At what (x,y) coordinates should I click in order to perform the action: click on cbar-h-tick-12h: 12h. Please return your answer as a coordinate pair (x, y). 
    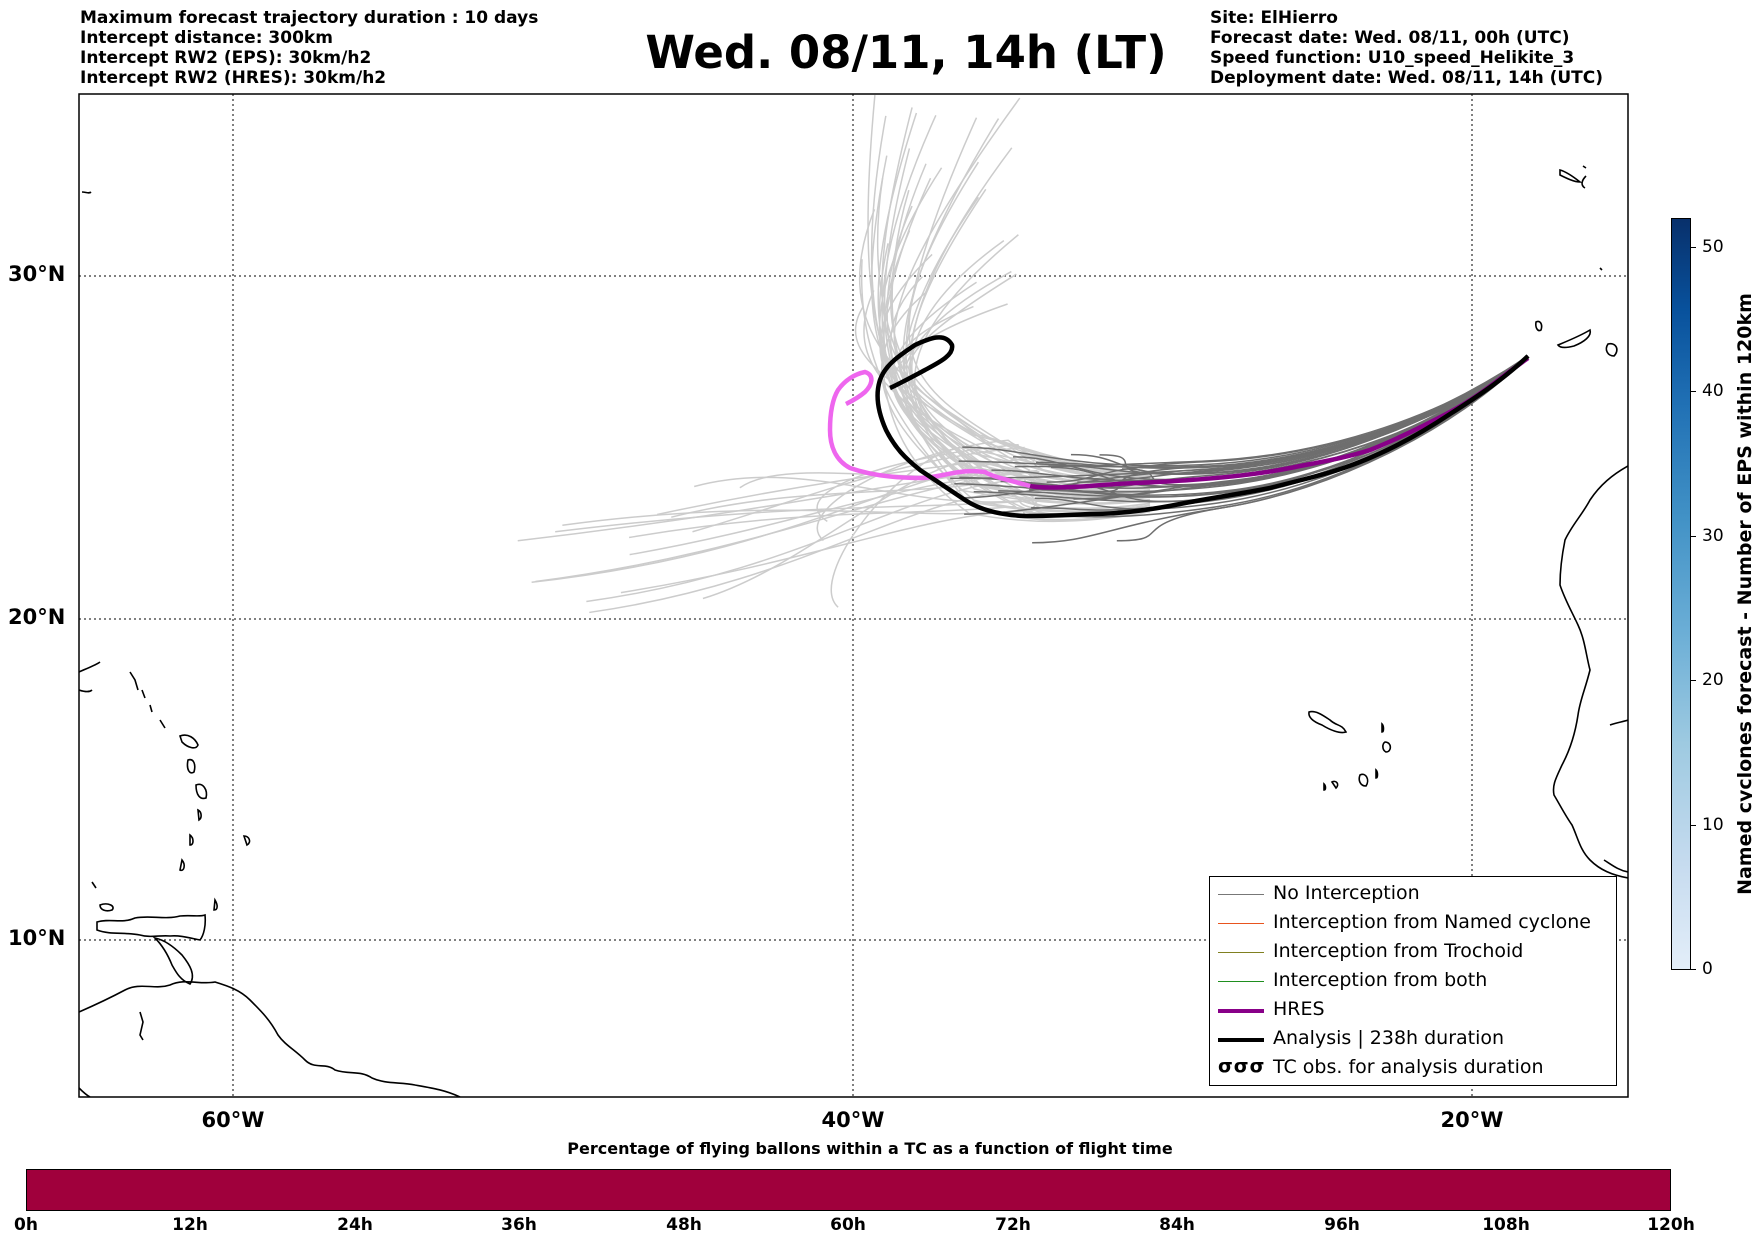
    Looking at the image, I should click on (190, 1225).